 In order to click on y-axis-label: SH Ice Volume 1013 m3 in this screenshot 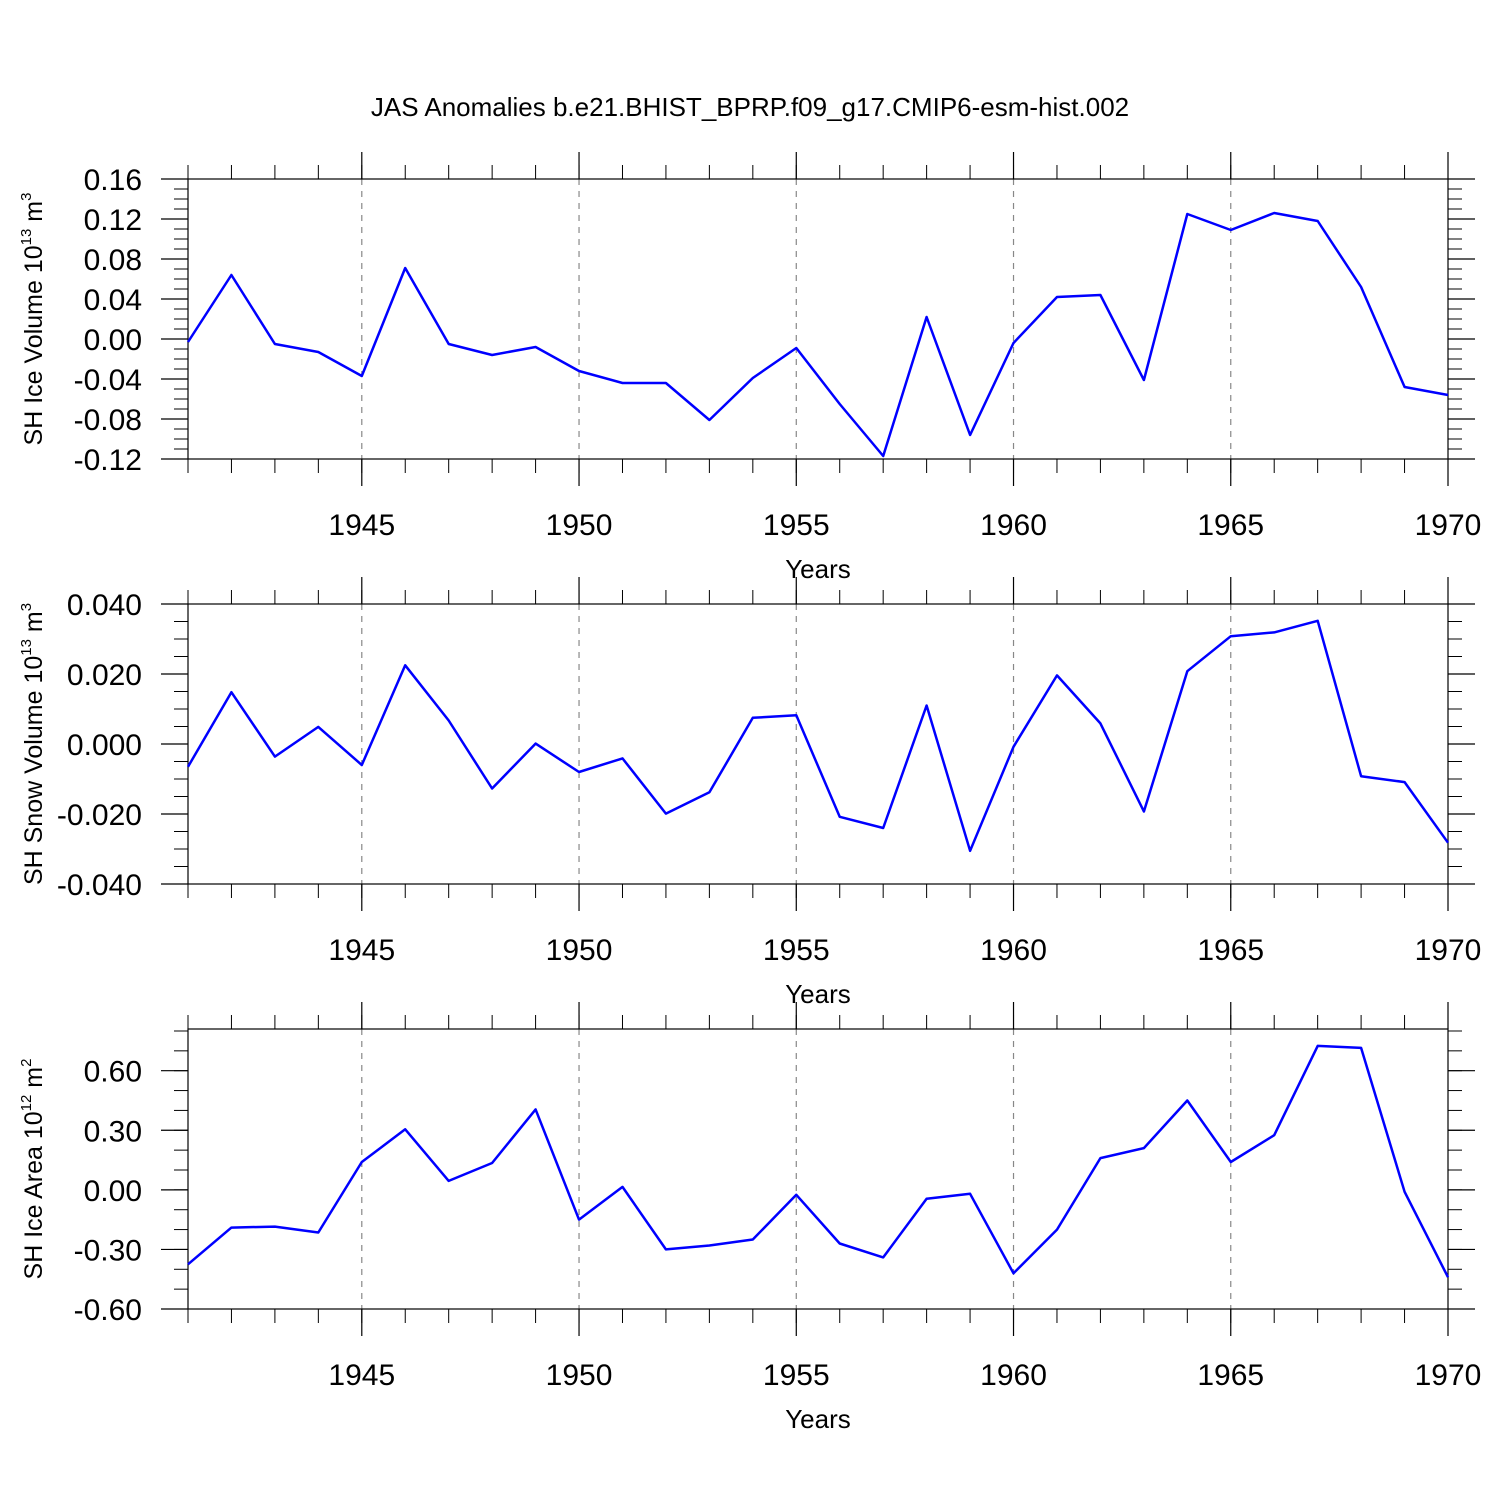, I will do `click(33, 319)`.